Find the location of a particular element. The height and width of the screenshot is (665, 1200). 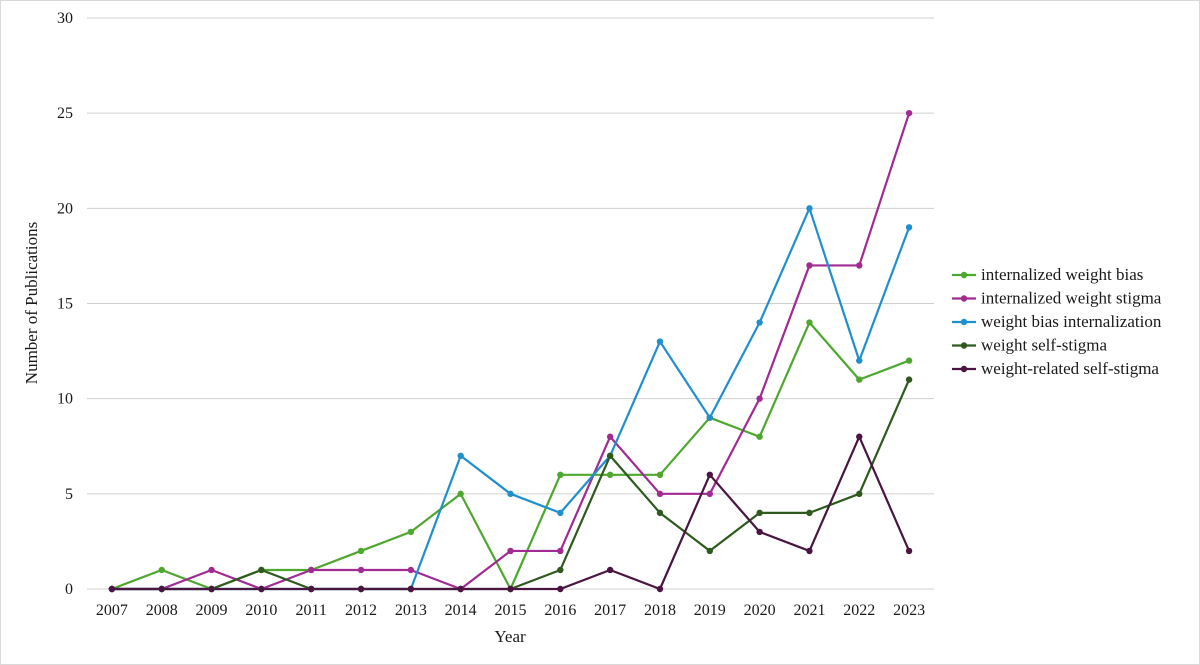

y-tick-label: 25 is located at coordinates (65, 113).